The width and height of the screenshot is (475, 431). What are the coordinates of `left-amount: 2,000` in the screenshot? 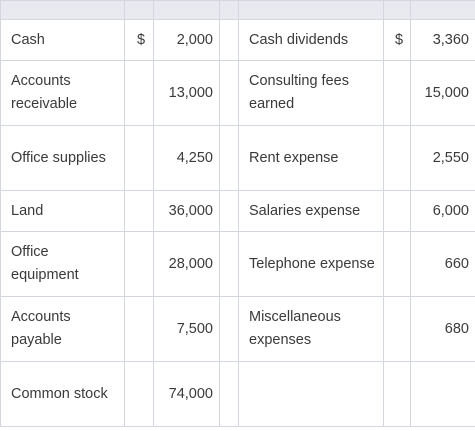 It's located at (186, 40).